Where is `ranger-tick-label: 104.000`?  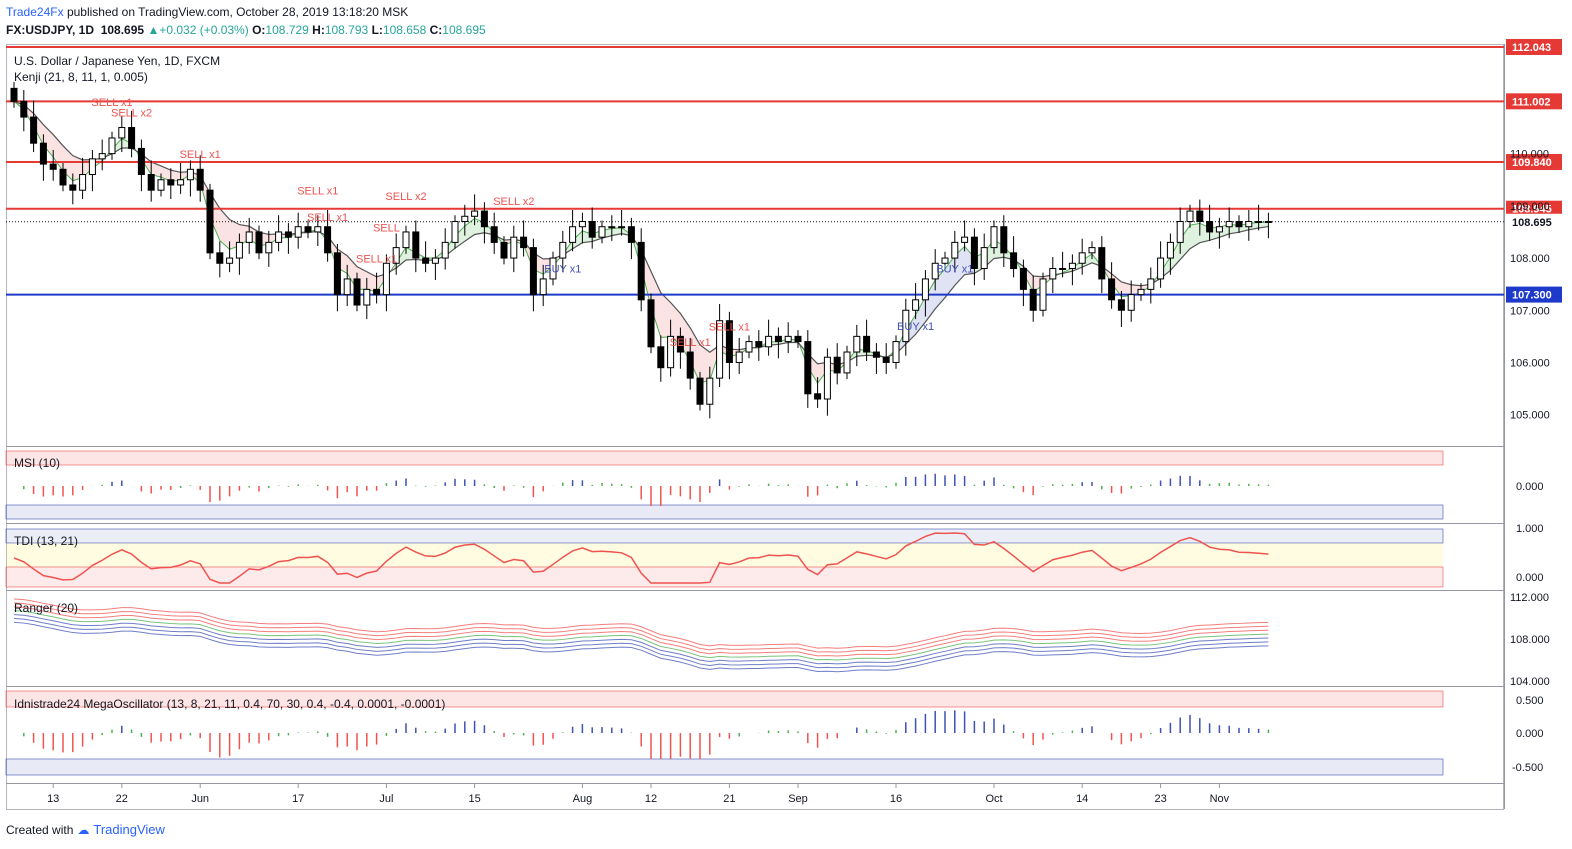
ranger-tick-label: 104.000 is located at coordinates (1530, 682).